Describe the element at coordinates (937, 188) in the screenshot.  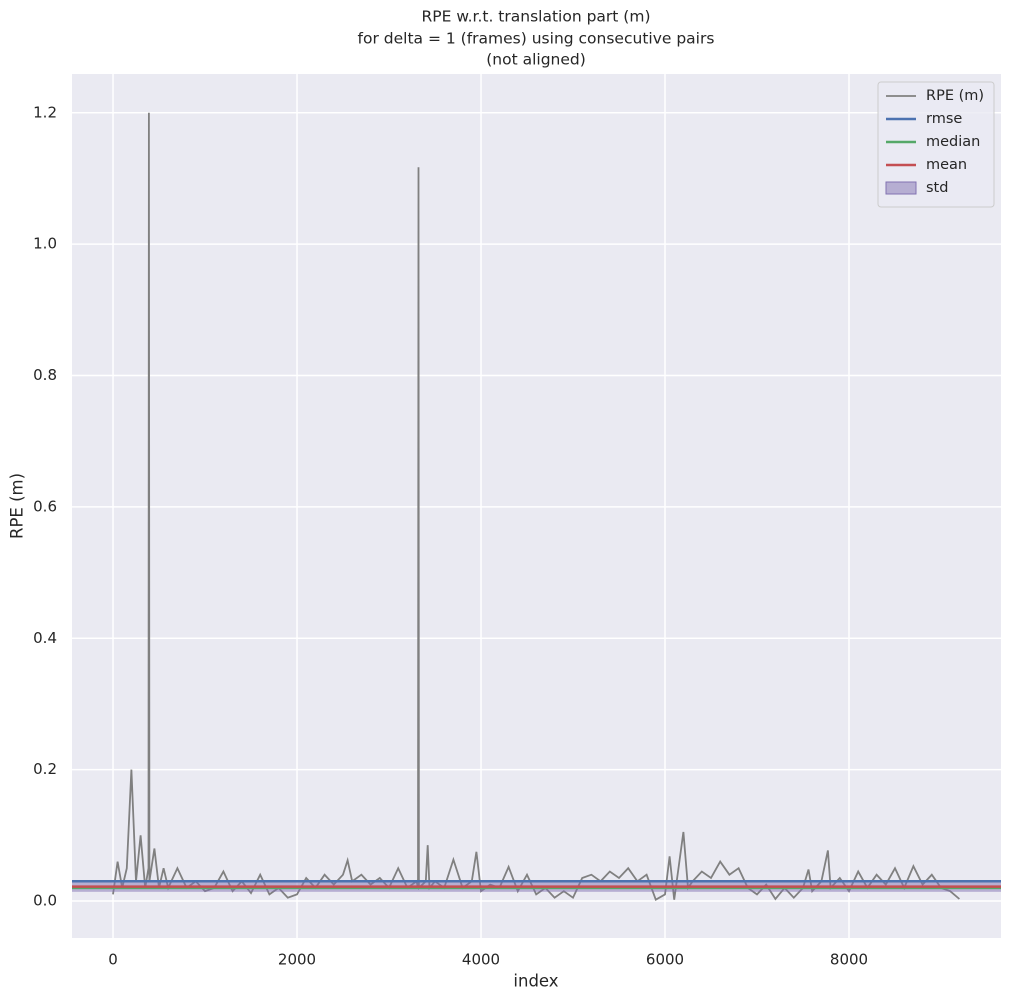
I see `legend-label: std` at that location.